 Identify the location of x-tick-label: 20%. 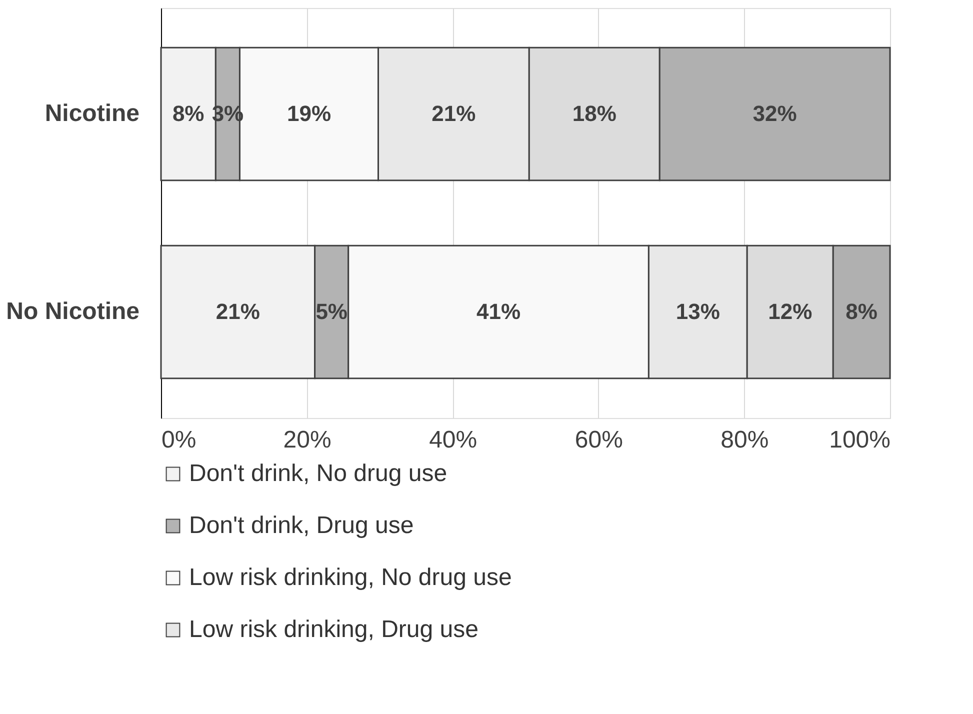
(307, 440).